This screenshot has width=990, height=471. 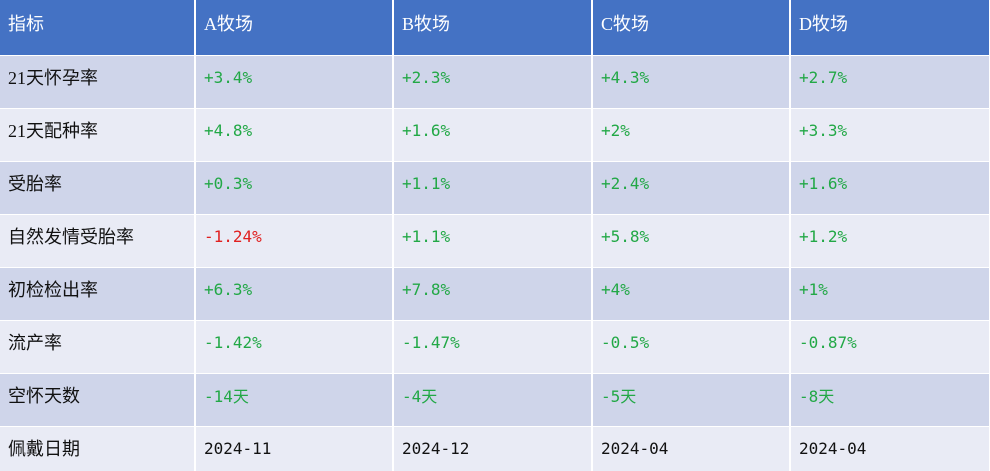 What do you see at coordinates (691, 347) in the screenshot?
I see `value-cell: -0.5%` at bounding box center [691, 347].